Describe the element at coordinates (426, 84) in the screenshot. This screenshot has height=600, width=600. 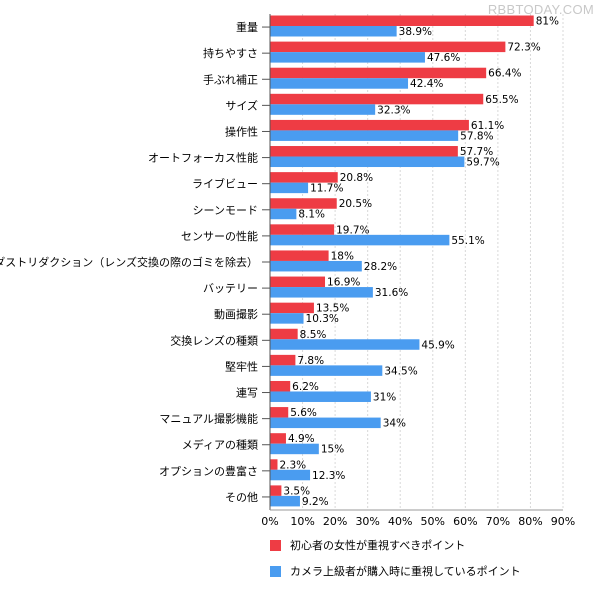
I see `data-label-series2: 42.4%` at that location.